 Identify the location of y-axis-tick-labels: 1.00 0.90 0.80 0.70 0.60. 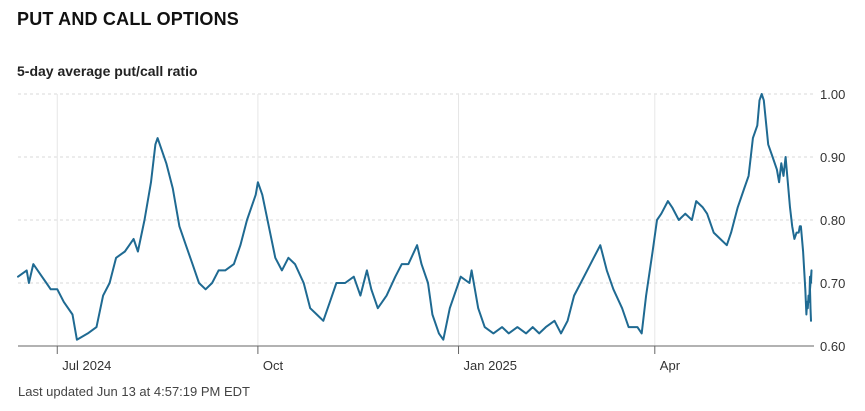
(832, 220).